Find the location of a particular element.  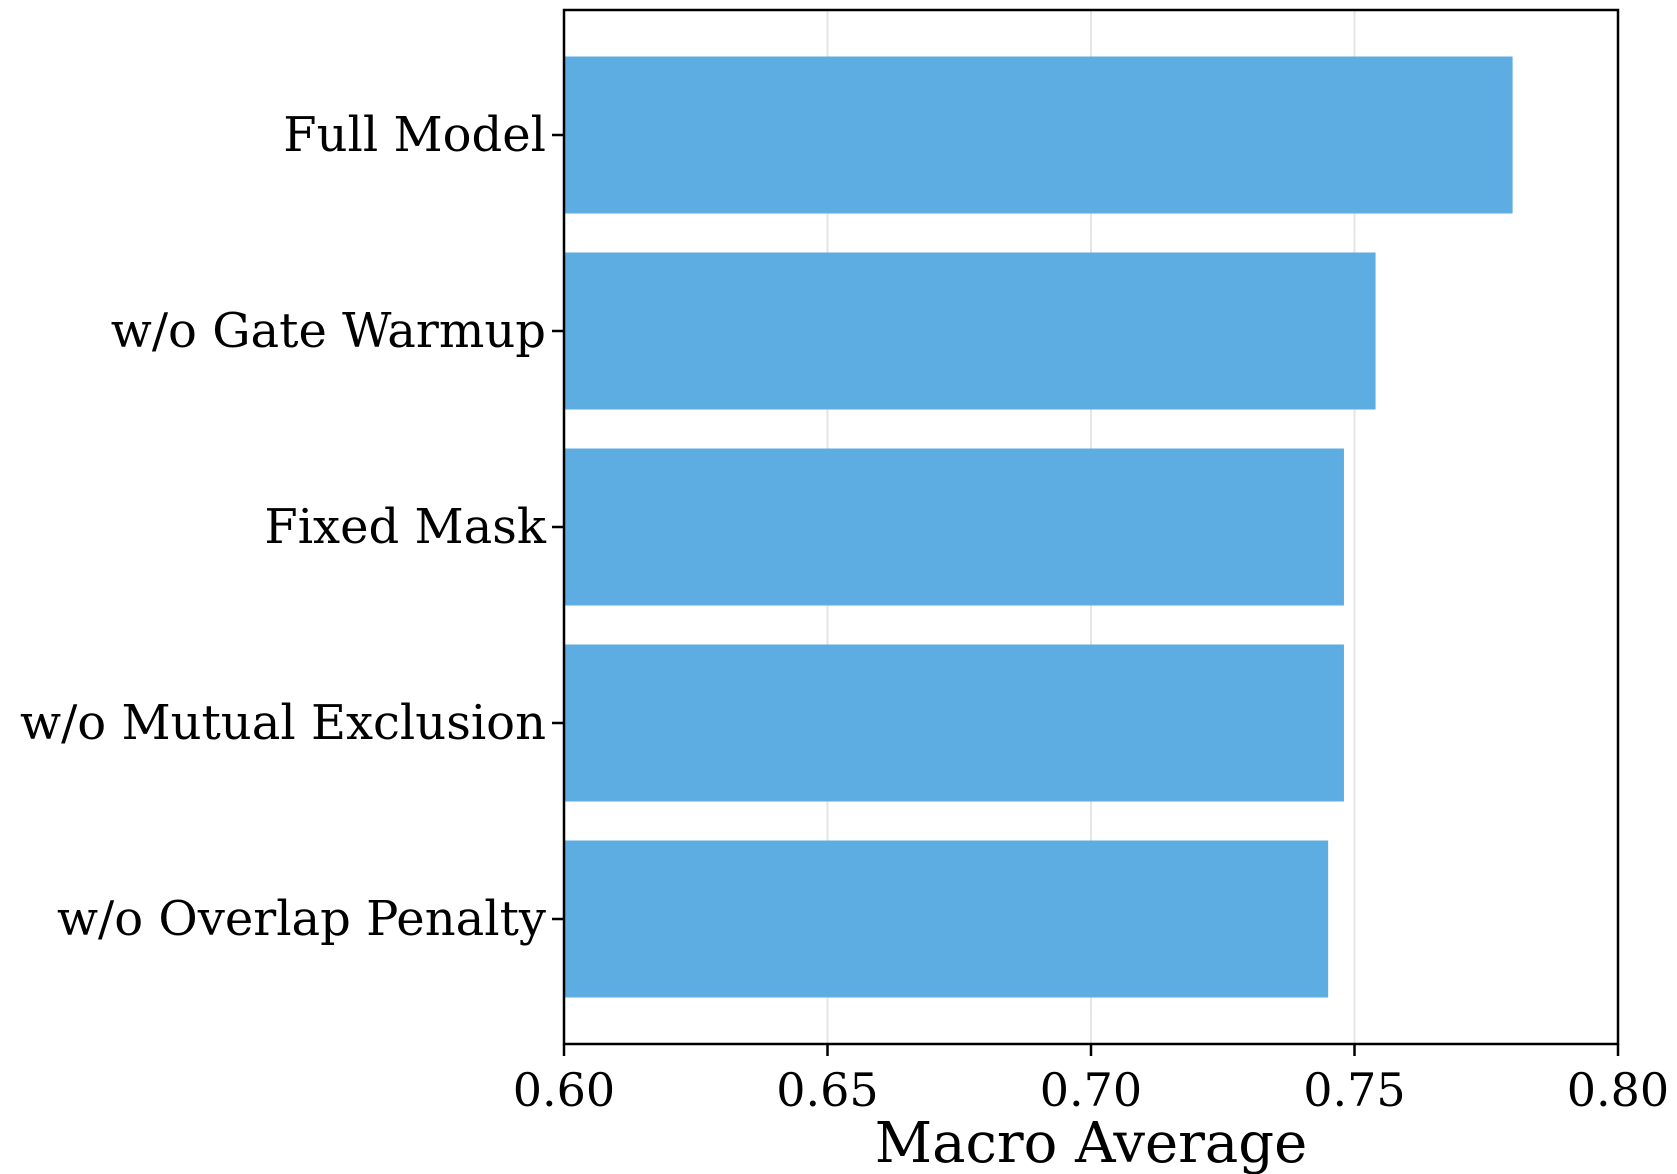

y-category-label: w/o Overlap Penalty is located at coordinates (301, 919).